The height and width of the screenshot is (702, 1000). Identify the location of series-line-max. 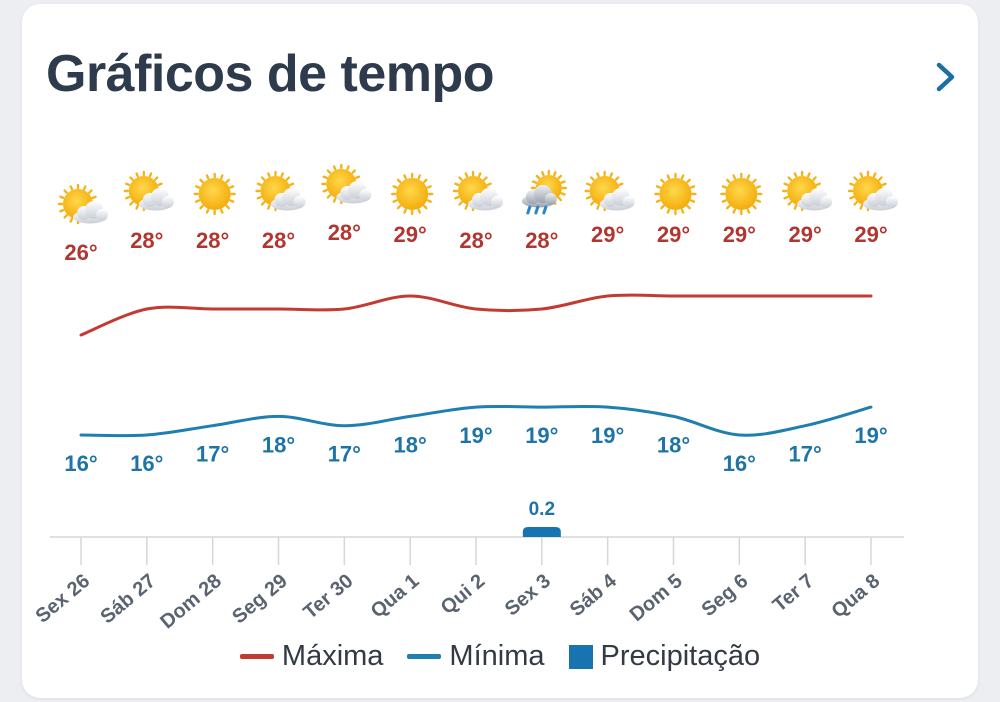
(476, 315).